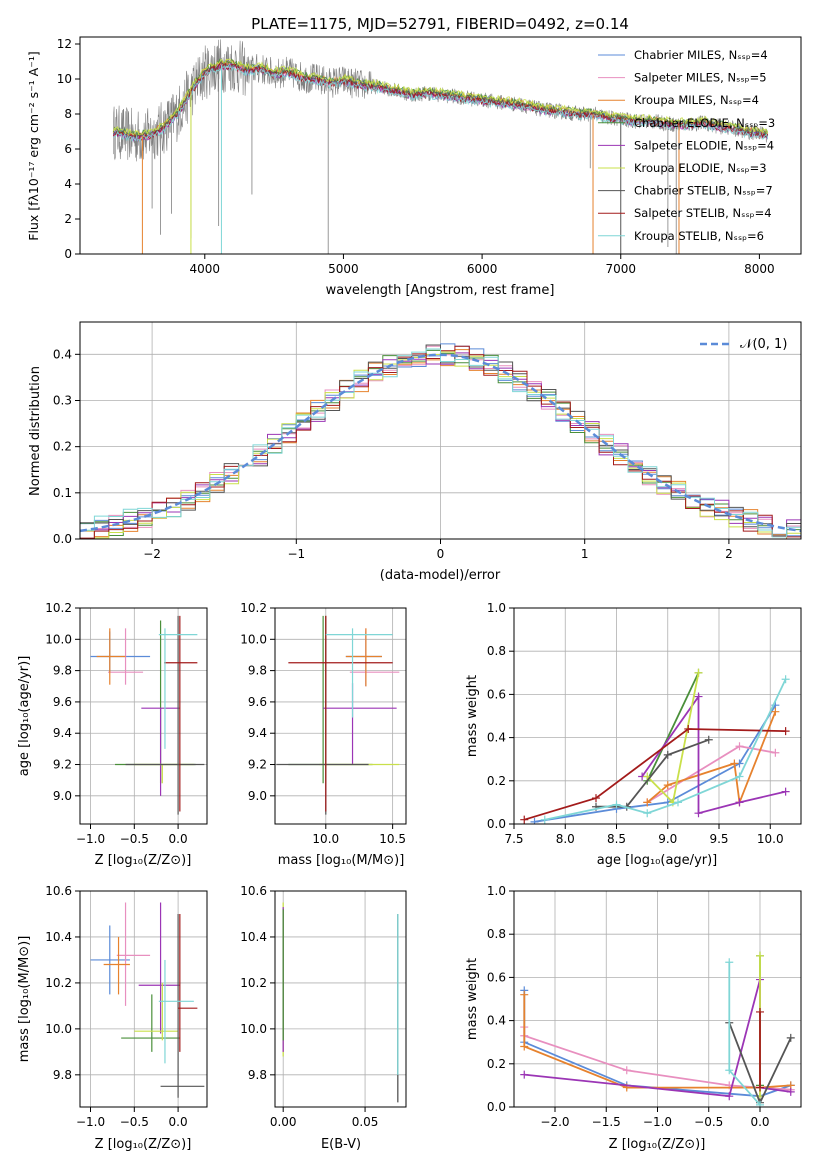  What do you see at coordinates (657, 1029) in the screenshot?
I see `panel-mw-z-marks` at bounding box center [657, 1029].